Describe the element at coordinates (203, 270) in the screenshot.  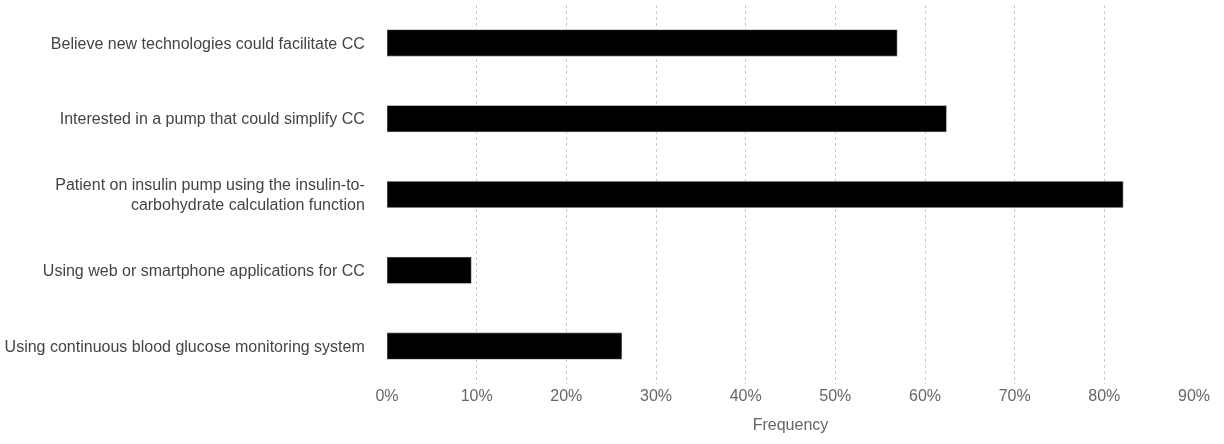
I see `y-tick-label: Using web or smartphone applications for CC` at that location.